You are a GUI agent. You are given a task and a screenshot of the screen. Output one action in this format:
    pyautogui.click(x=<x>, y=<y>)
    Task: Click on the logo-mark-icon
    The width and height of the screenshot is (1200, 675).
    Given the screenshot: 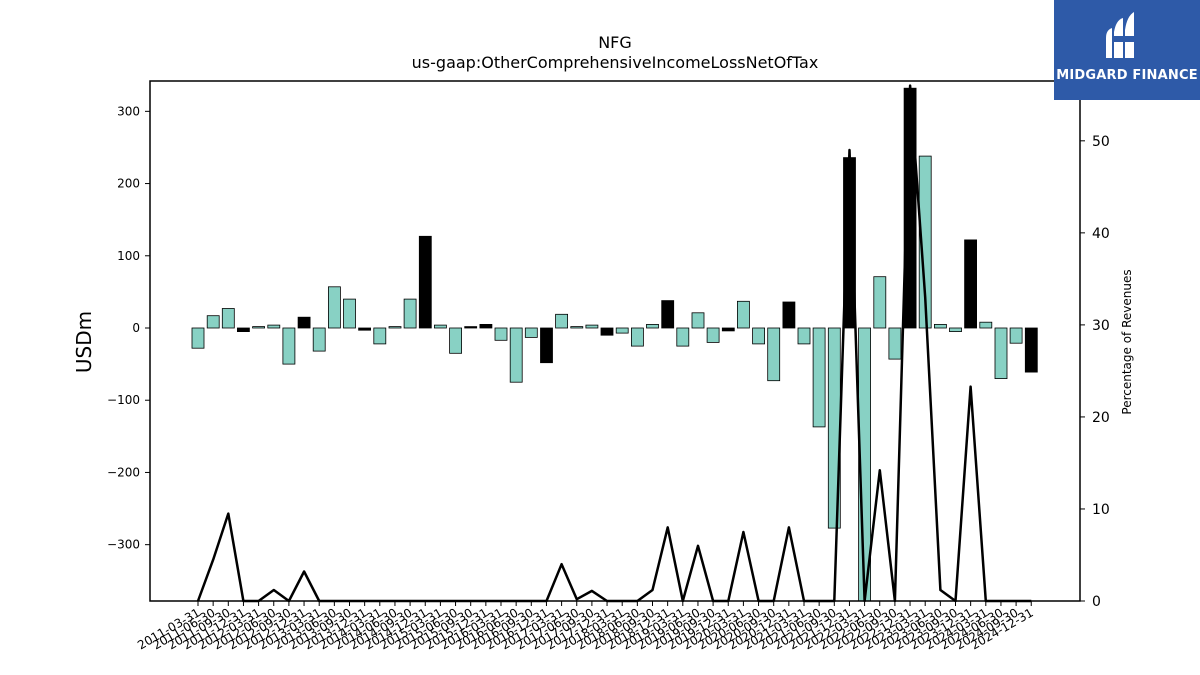 What is the action you would take?
    pyautogui.click(x=1120, y=35)
    